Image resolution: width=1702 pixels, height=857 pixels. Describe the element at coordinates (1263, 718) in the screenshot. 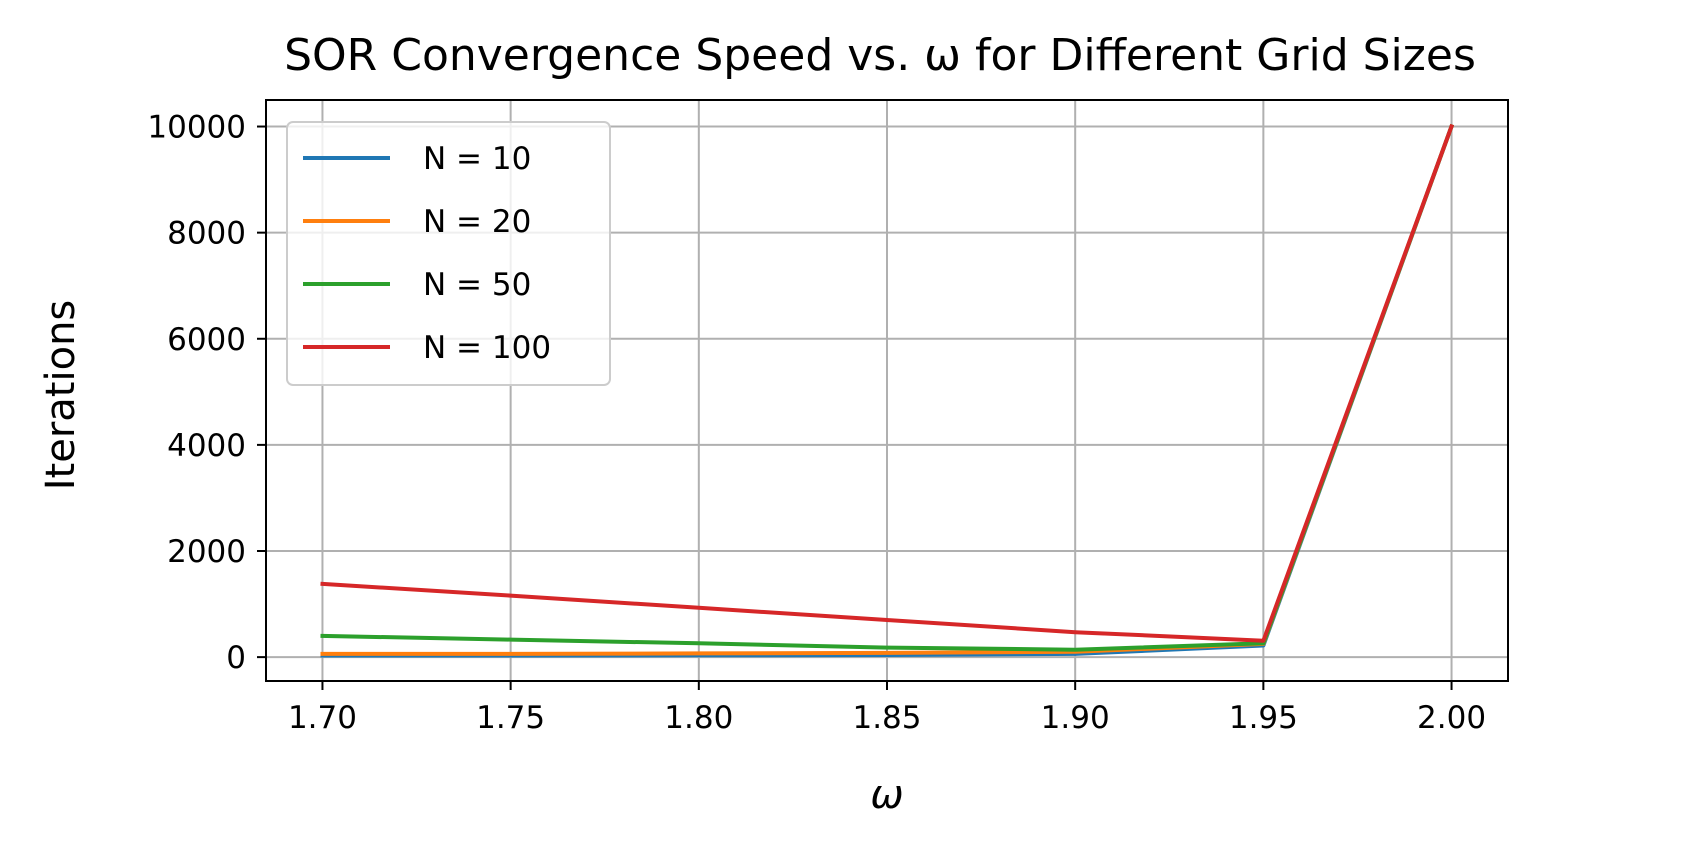

I see `x-tick-label: 1.95` at that location.